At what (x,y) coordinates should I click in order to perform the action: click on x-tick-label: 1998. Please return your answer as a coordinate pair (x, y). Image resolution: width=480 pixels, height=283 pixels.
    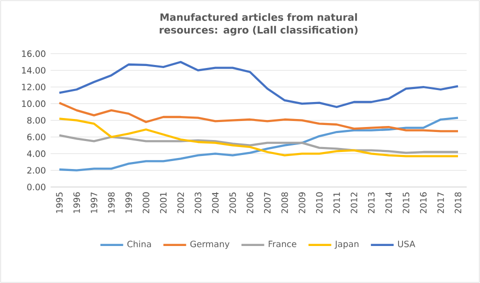
    Looking at the image, I should click on (111, 202).